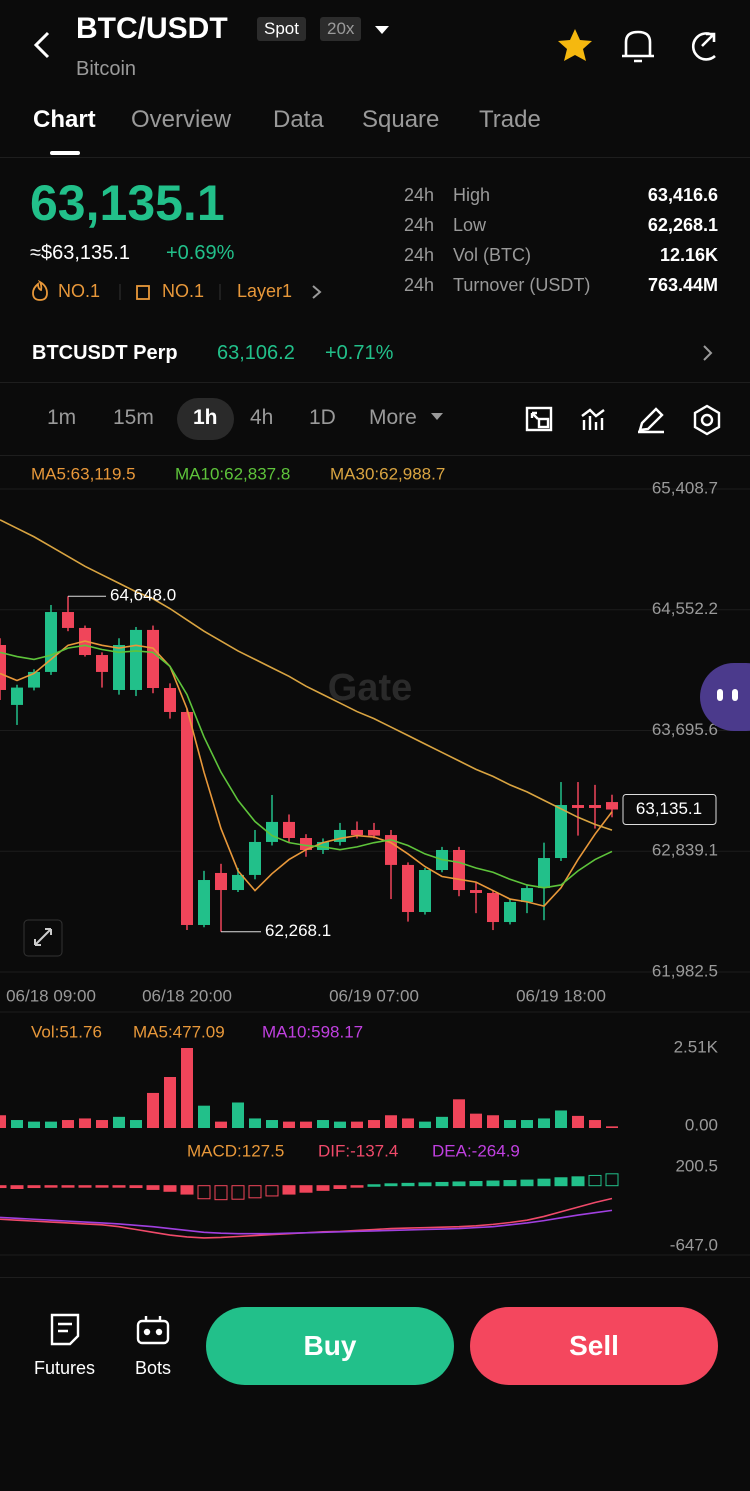 The height and width of the screenshot is (1491, 750). What do you see at coordinates (492, 255) in the screenshot?
I see `stat-label: Vol (BTC)` at bounding box center [492, 255].